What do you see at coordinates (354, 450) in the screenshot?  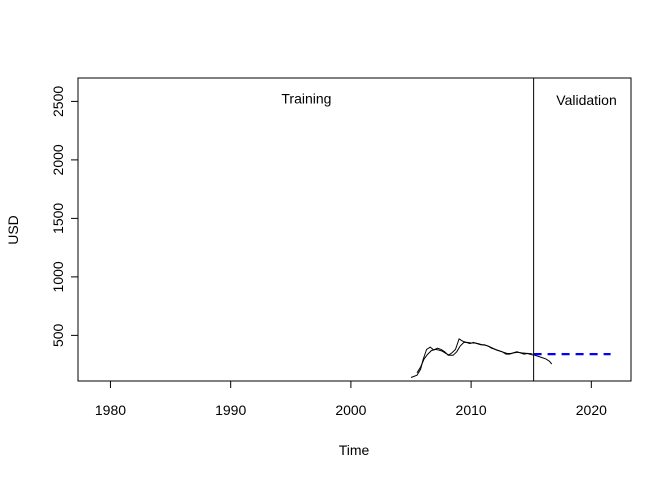 I see `x-axis-title: Time` at bounding box center [354, 450].